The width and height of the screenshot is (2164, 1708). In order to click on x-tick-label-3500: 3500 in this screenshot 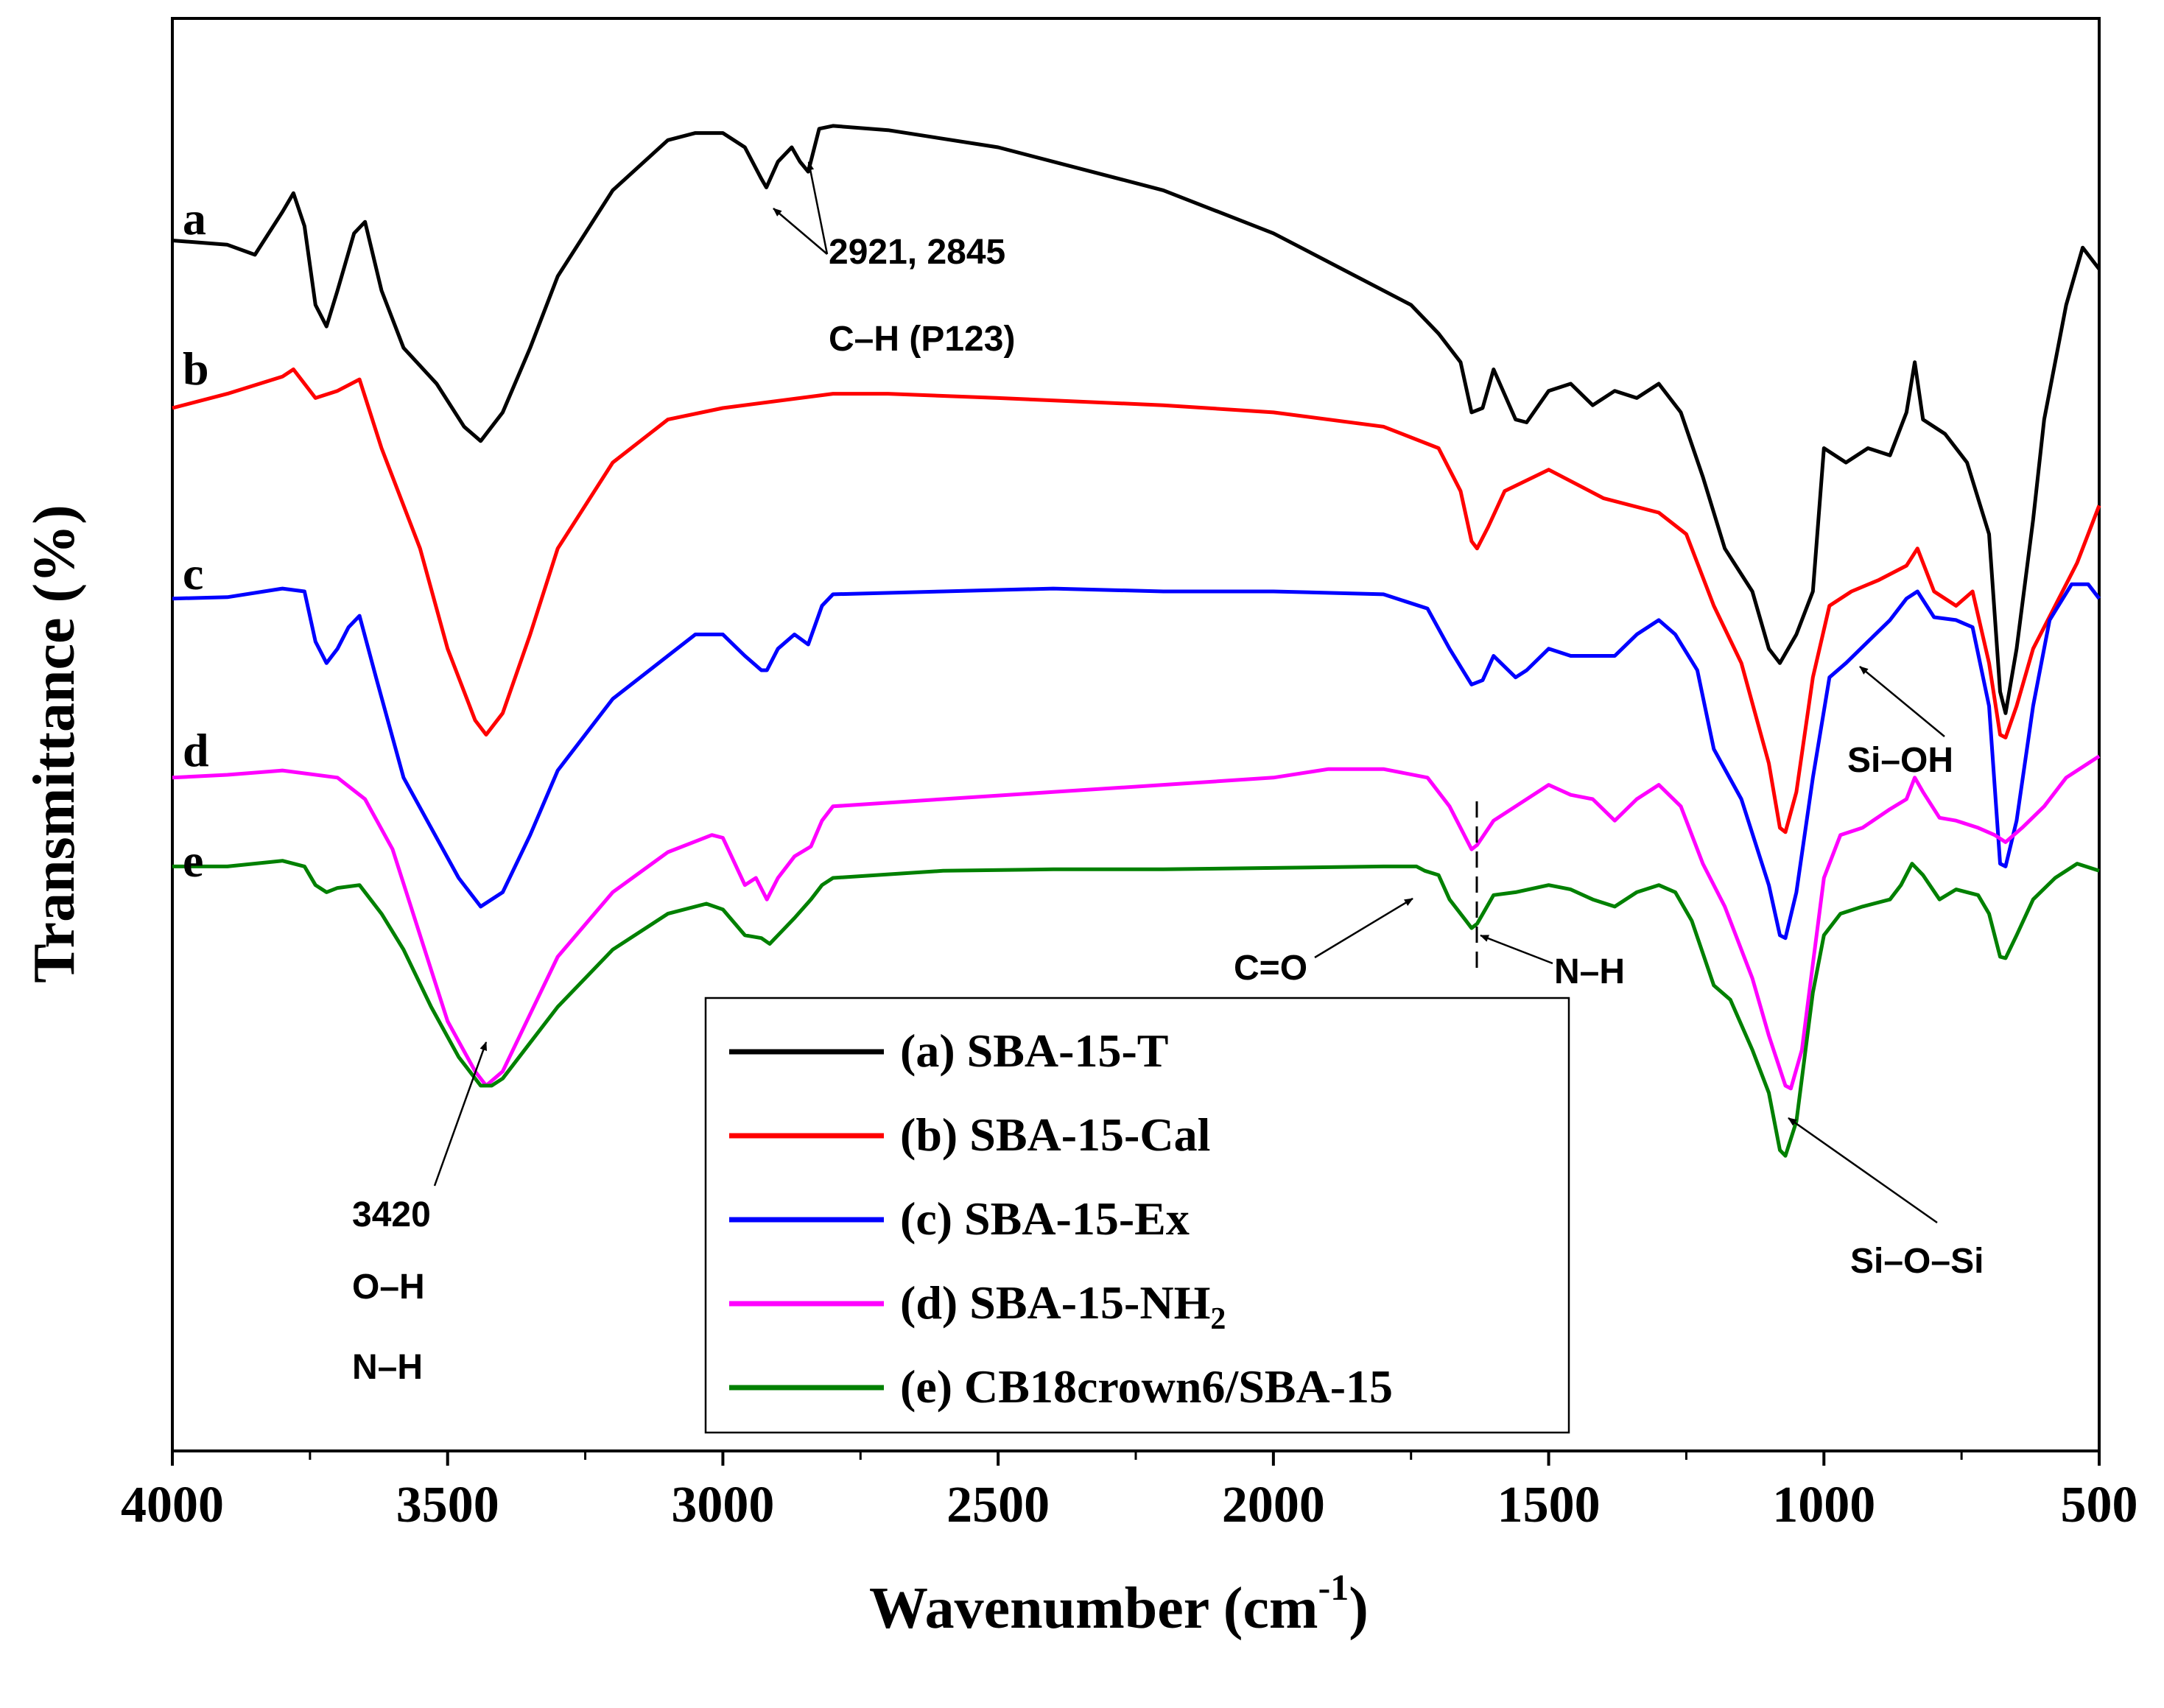, I will do `click(447, 1505)`.